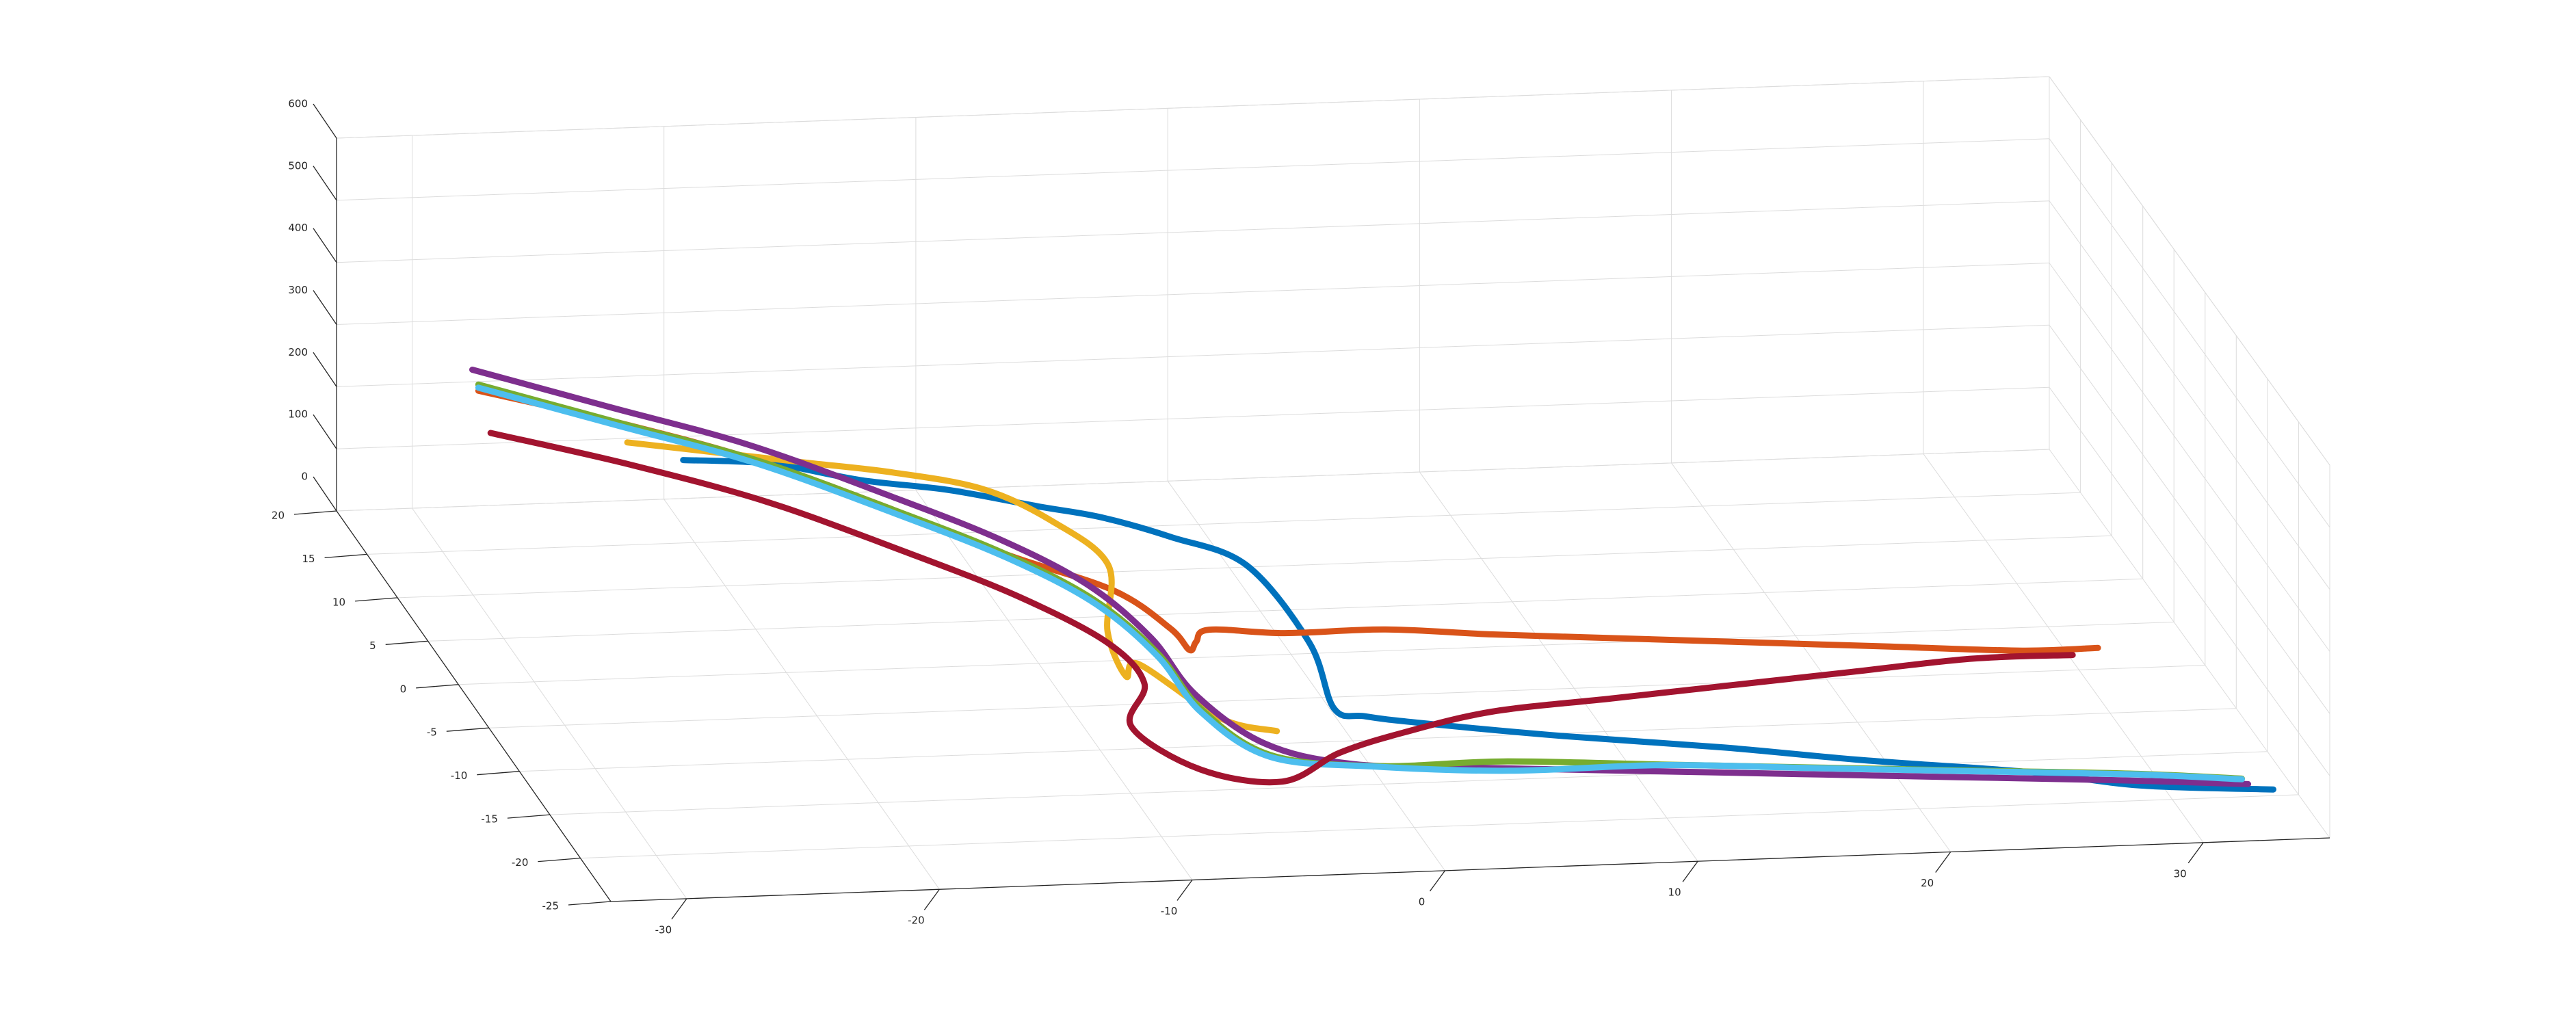  What do you see at coordinates (298, 290) in the screenshot?
I see `z-tick-label: 300` at bounding box center [298, 290].